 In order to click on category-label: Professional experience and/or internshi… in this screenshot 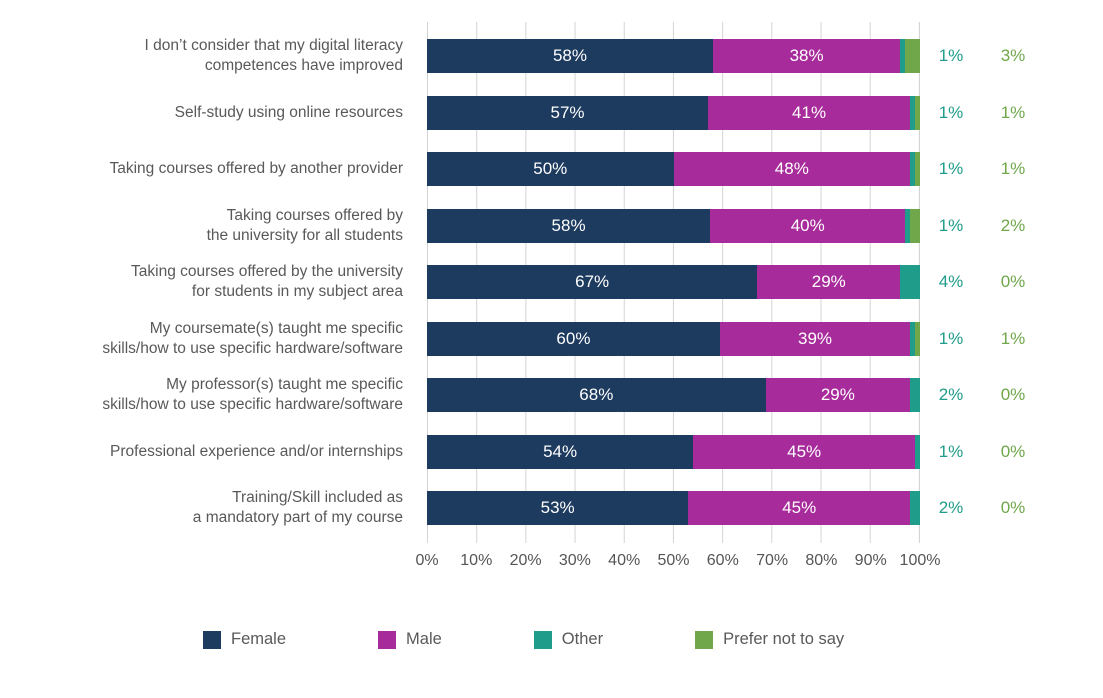, I will do `click(256, 451)`.